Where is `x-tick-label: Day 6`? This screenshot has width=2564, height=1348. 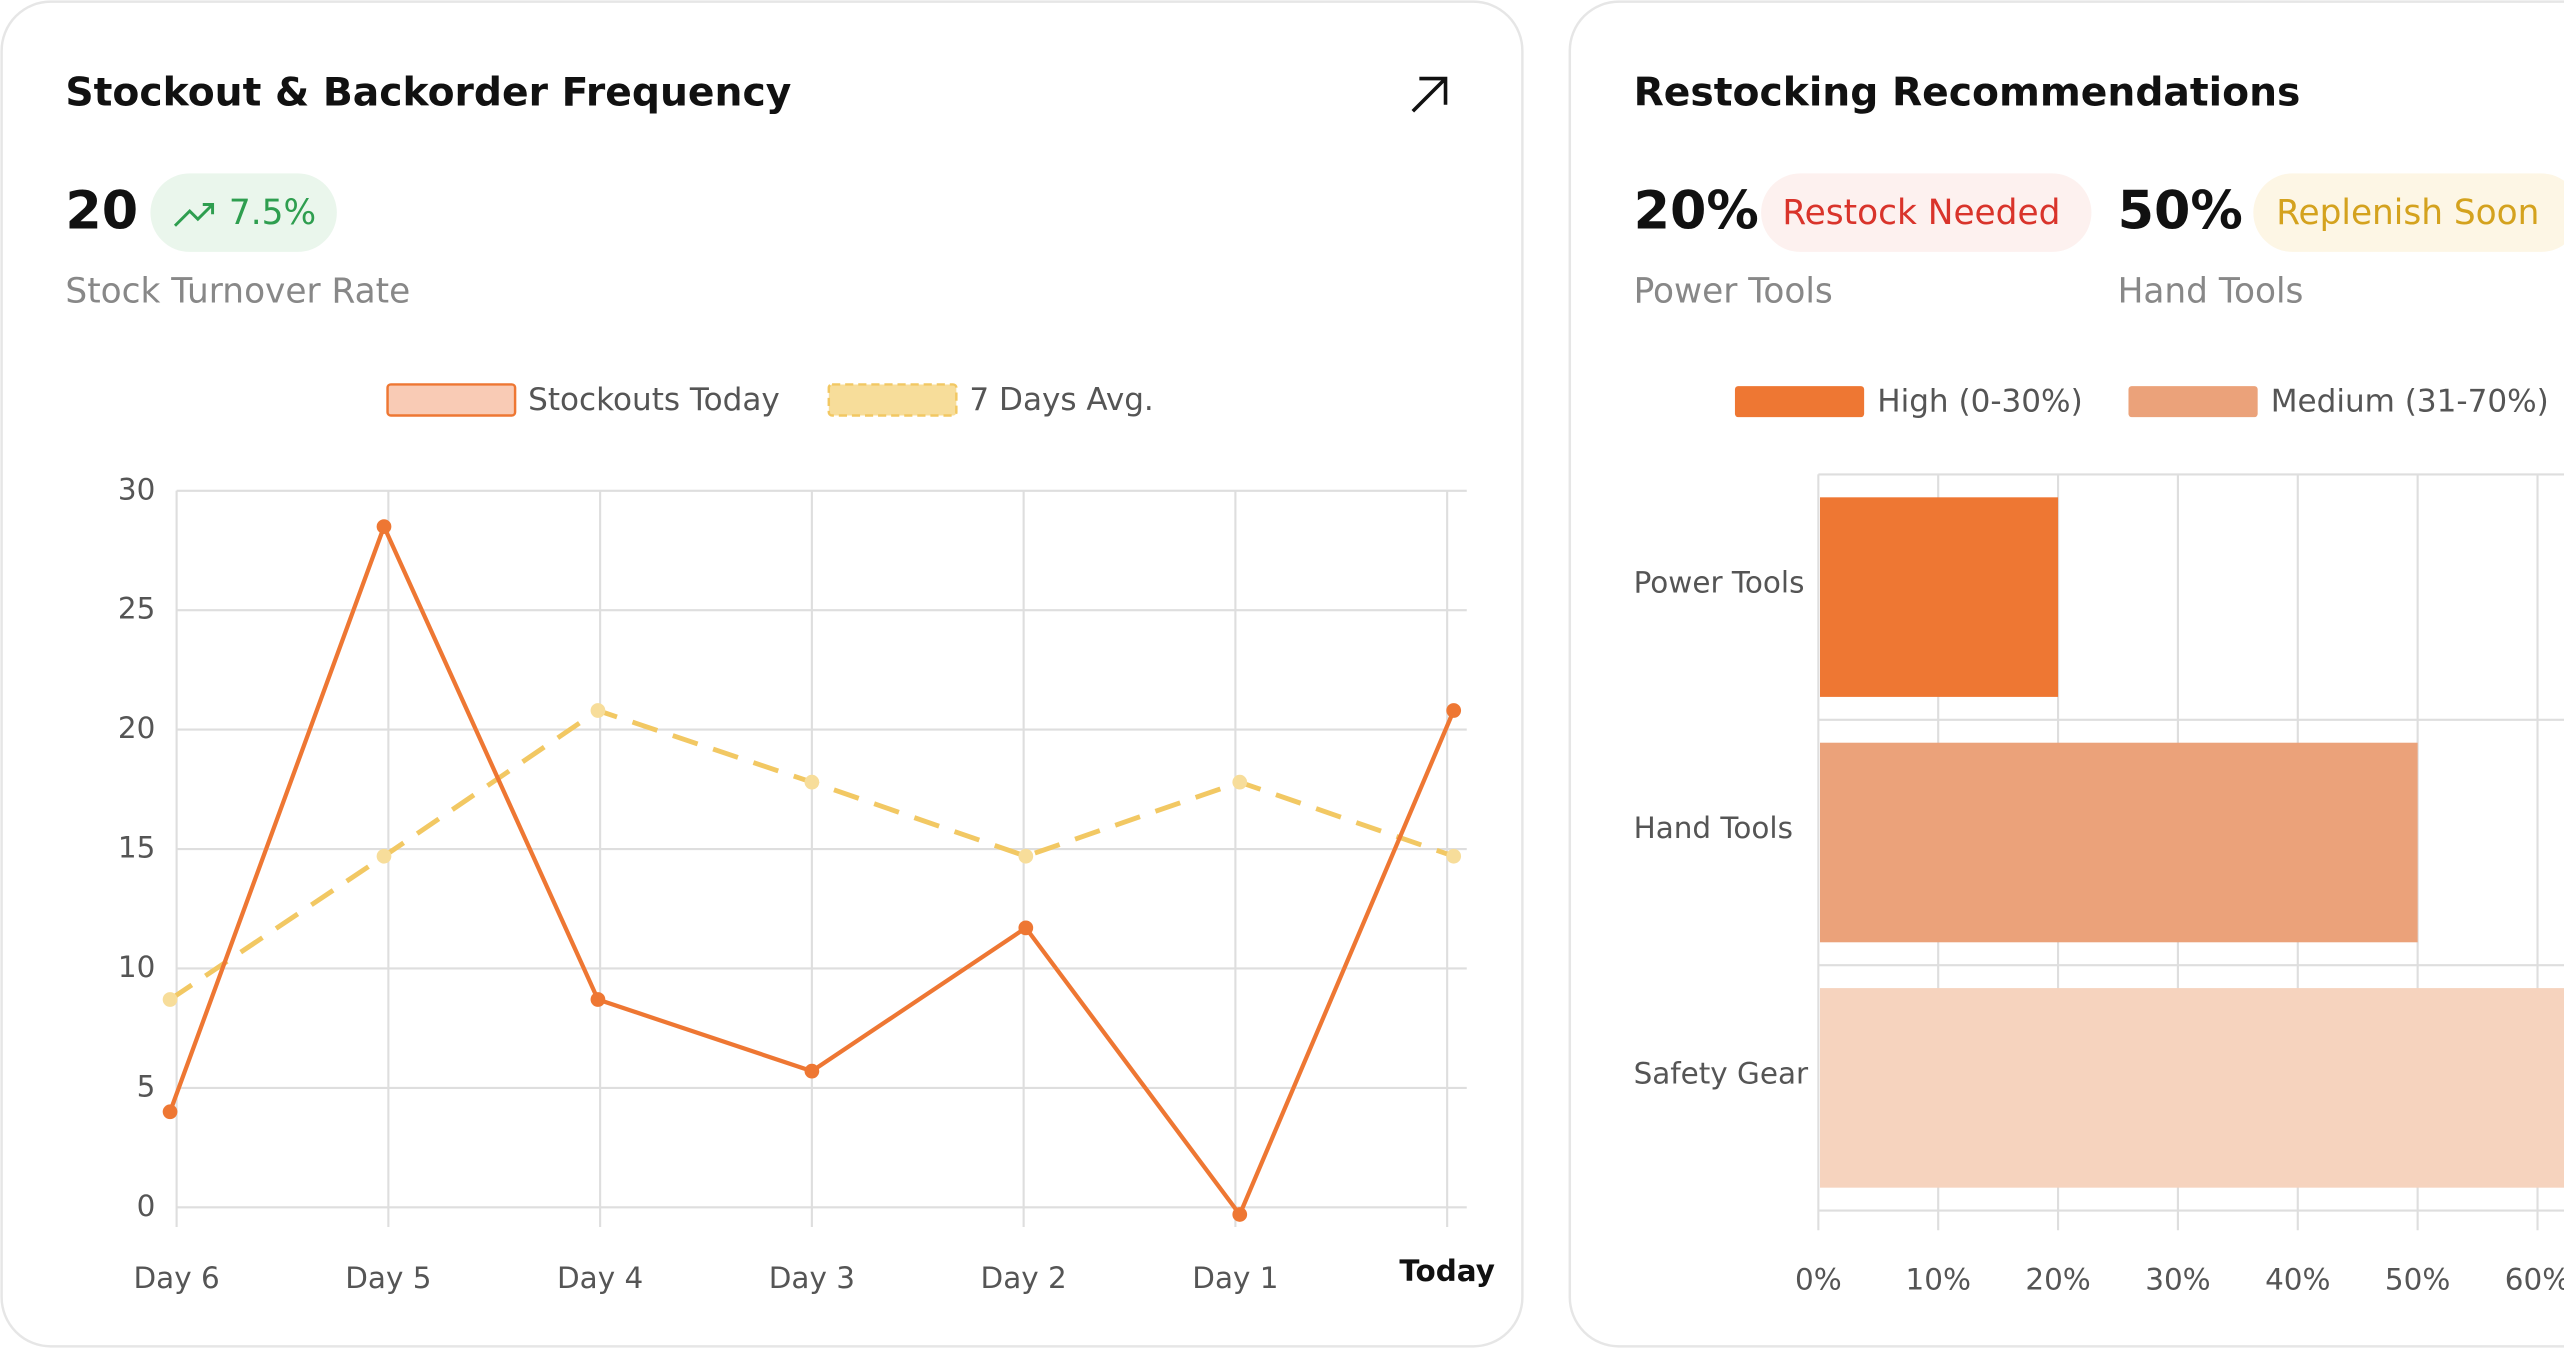
x-tick-label: Day 6 is located at coordinates (177, 1278).